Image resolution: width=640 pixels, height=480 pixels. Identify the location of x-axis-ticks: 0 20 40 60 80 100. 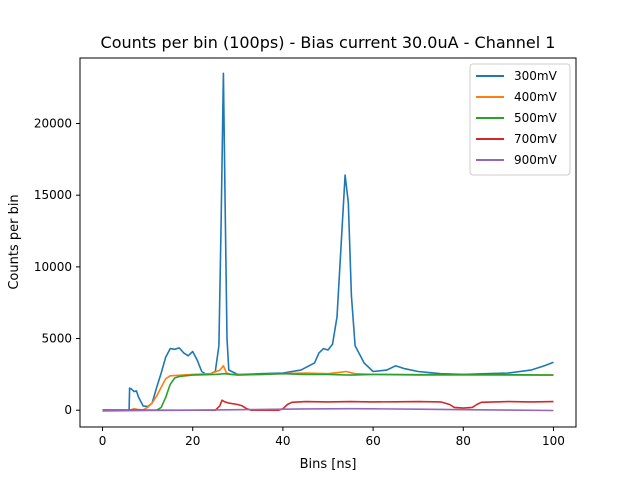
(332, 437).